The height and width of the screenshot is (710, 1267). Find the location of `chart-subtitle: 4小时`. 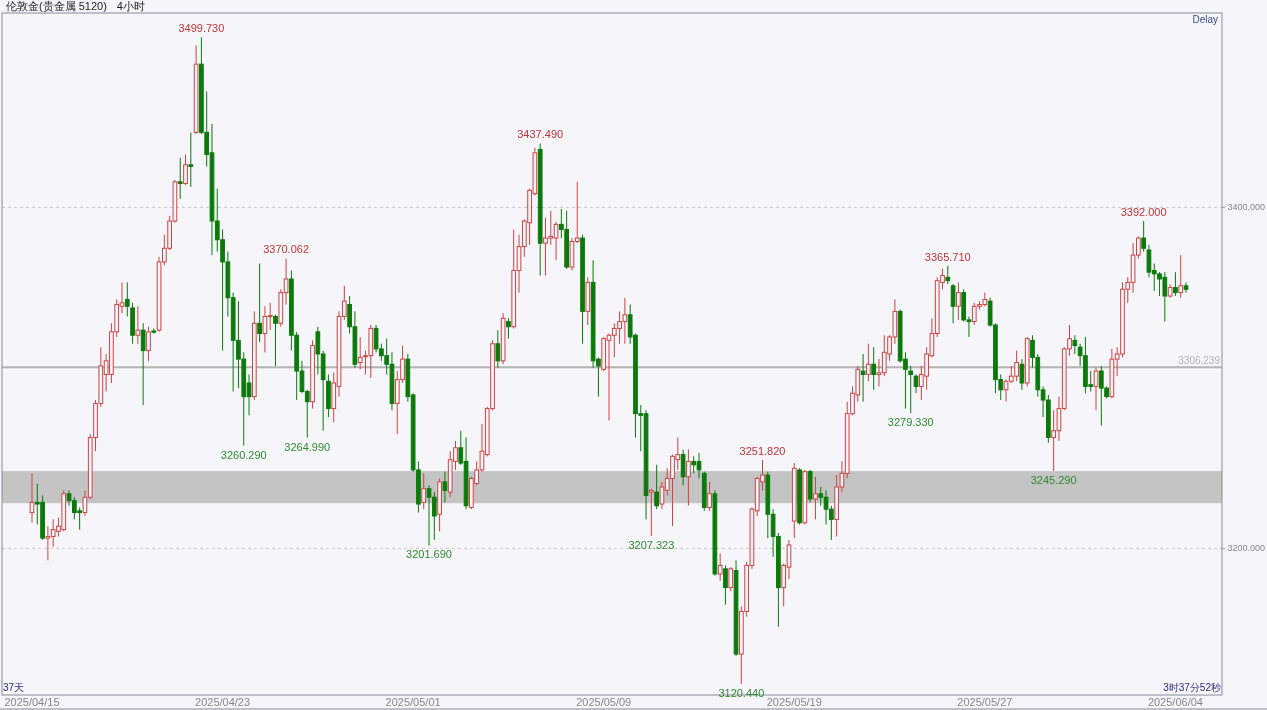

chart-subtitle: 4小时 is located at coordinates (130, 6).